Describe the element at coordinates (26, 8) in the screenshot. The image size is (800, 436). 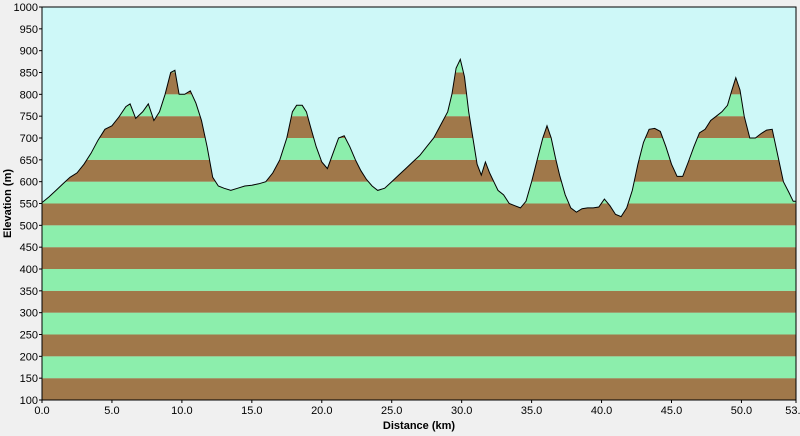
I see `y-tick-label: 1000` at that location.